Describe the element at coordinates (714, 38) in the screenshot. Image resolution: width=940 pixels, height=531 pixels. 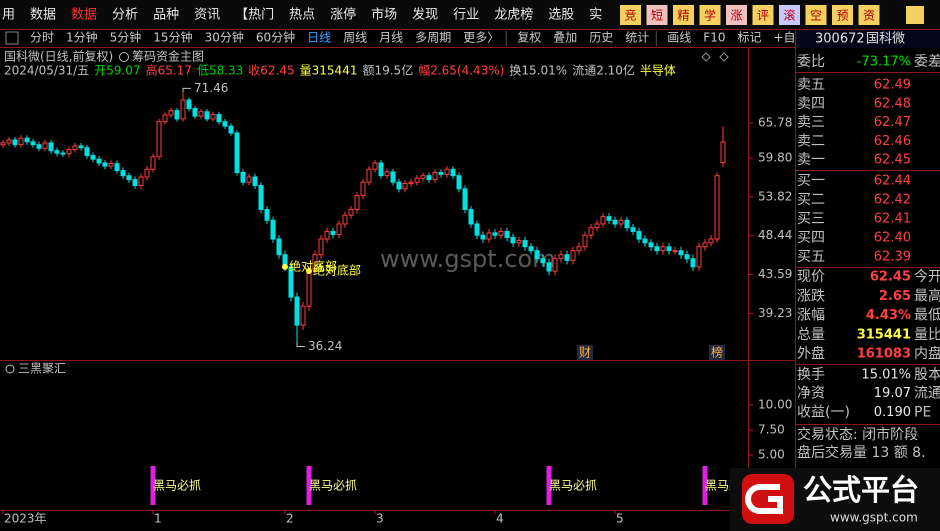
I see `toolbar-item: F10` at that location.